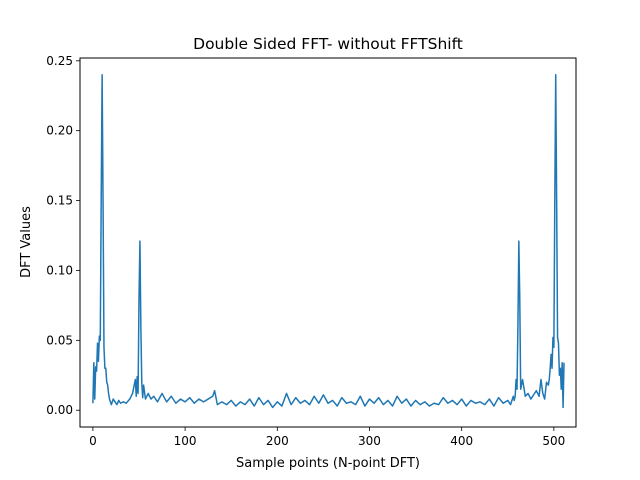 This screenshot has height=480, width=640. What do you see at coordinates (369, 441) in the screenshot?
I see `x-tick-label: 300` at bounding box center [369, 441].